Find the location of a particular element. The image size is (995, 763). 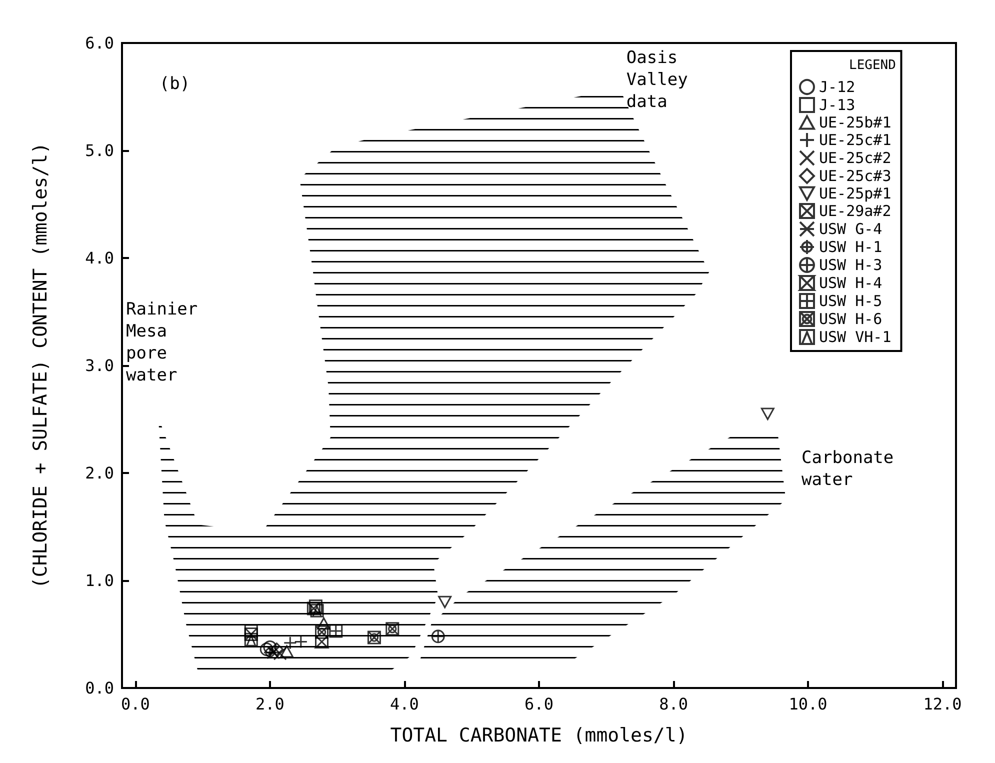

x-tick-label: 0.0 is located at coordinates (135, 704).